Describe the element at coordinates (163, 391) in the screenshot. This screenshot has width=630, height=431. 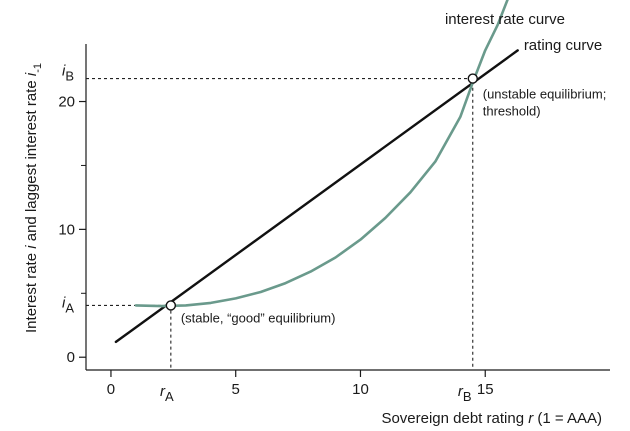
I see `r-a-label-base: r` at that location.